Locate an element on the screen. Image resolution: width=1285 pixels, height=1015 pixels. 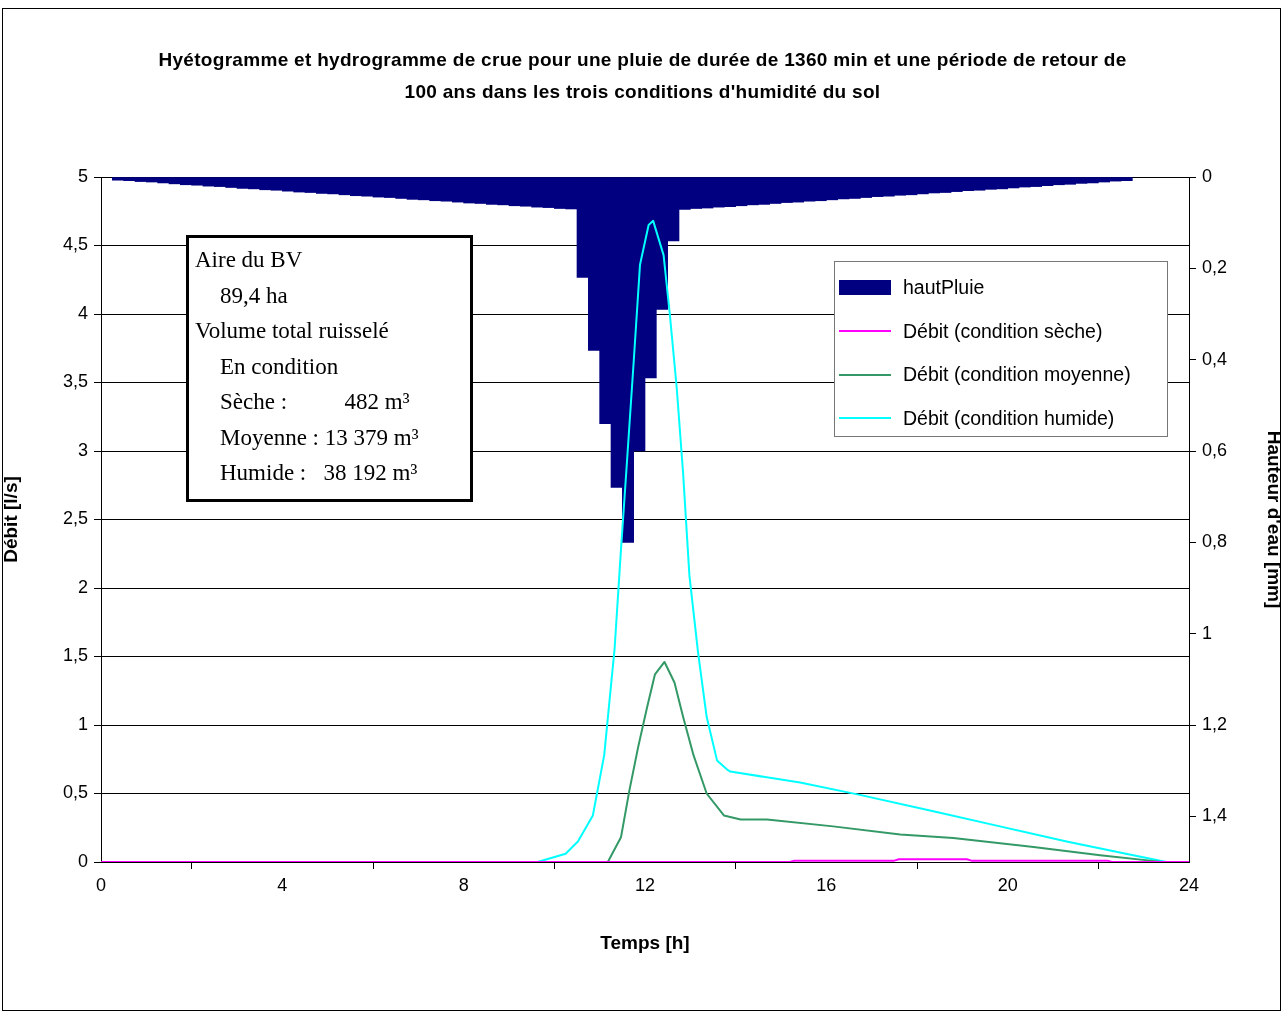
x-tick-label: 8 is located at coordinates (463, 884).